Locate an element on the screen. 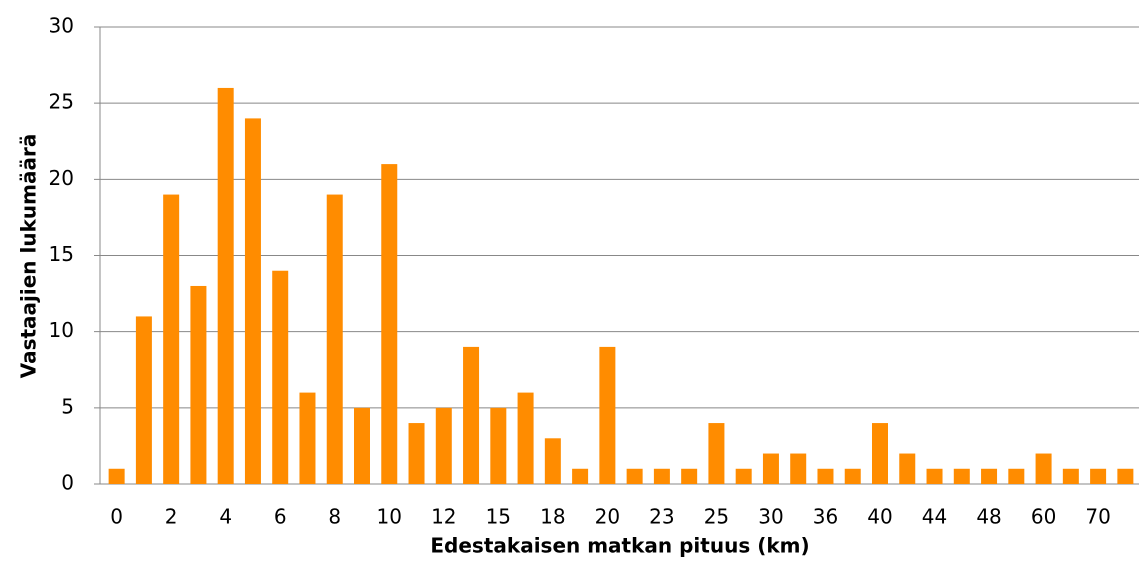  x-tick-label: 48 is located at coordinates (988, 517).